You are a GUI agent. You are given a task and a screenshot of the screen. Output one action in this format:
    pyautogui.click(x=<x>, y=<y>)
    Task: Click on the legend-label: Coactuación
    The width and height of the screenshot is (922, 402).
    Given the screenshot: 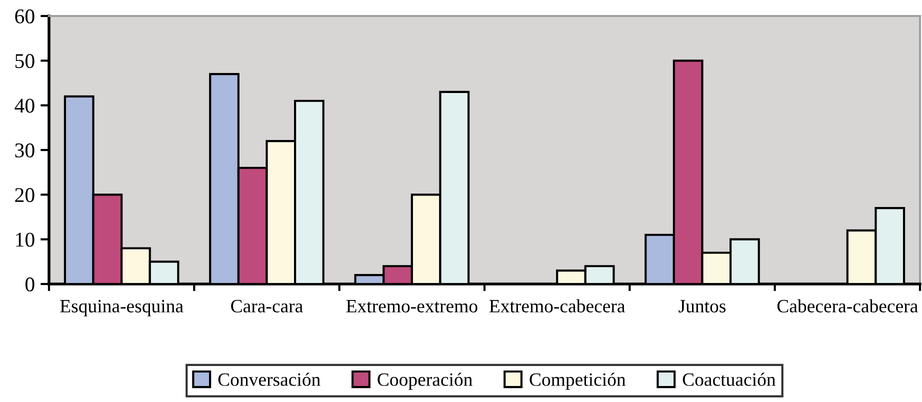 What is the action you would take?
    pyautogui.click(x=729, y=379)
    